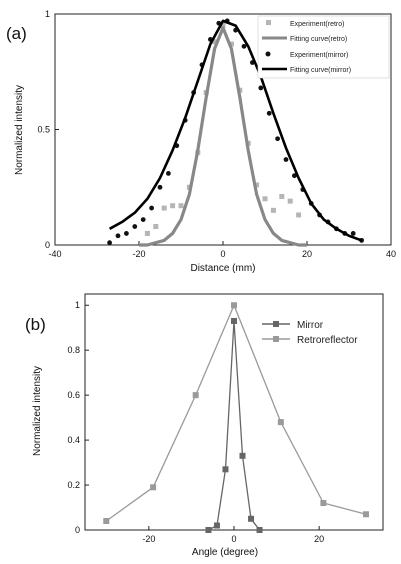 The width and height of the screenshot is (401, 564). Describe the element at coordinates (327, 340) in the screenshot. I see `legend-b-label-retro: Retroreflector` at that location.